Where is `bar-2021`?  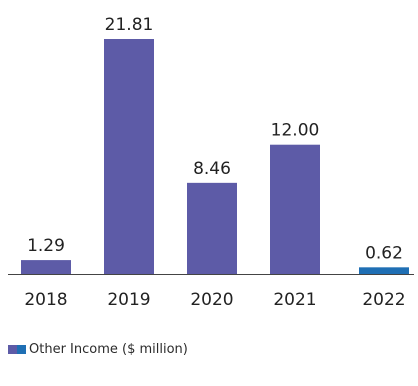
bar-2021 is located at coordinates (295, 209).